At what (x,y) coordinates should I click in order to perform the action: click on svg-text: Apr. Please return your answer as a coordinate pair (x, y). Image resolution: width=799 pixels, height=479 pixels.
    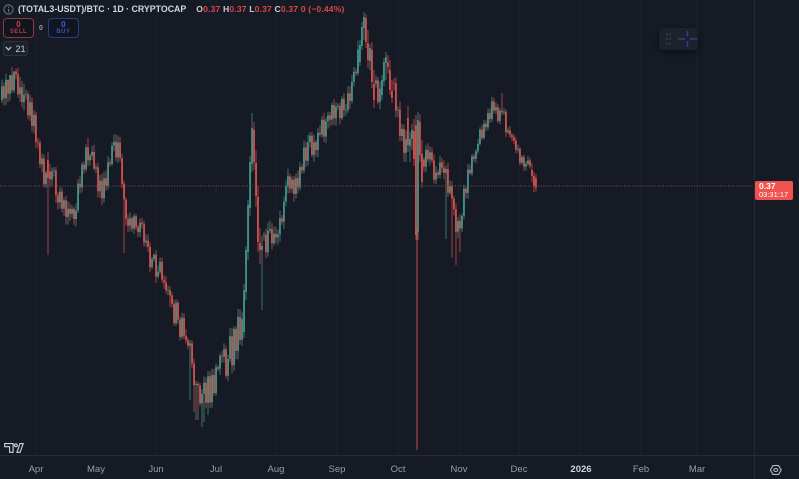
    Looking at the image, I should click on (36, 469).